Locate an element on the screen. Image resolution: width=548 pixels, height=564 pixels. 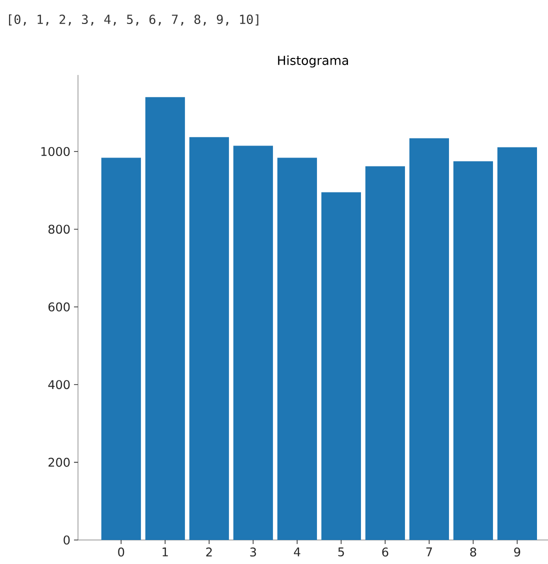
x-tick-label: 1 is located at coordinates (165, 552).